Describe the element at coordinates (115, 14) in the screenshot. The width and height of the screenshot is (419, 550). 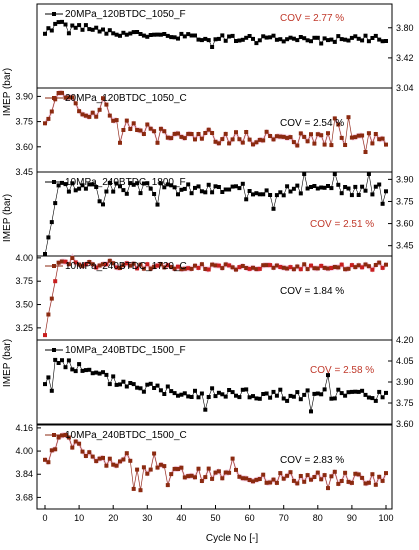
I see `legend: 20MPa_120BTDC_1050_F` at that location.